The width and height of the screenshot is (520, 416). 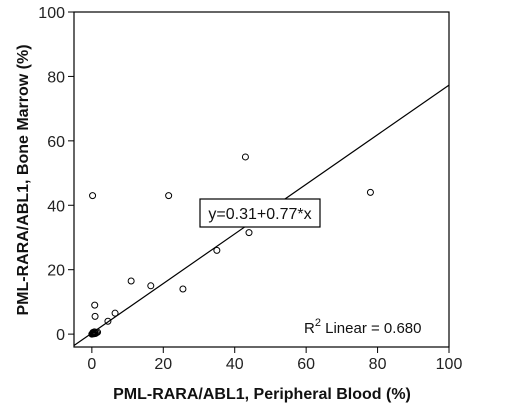 I want to click on r2-prefix: R, so click(x=309, y=328).